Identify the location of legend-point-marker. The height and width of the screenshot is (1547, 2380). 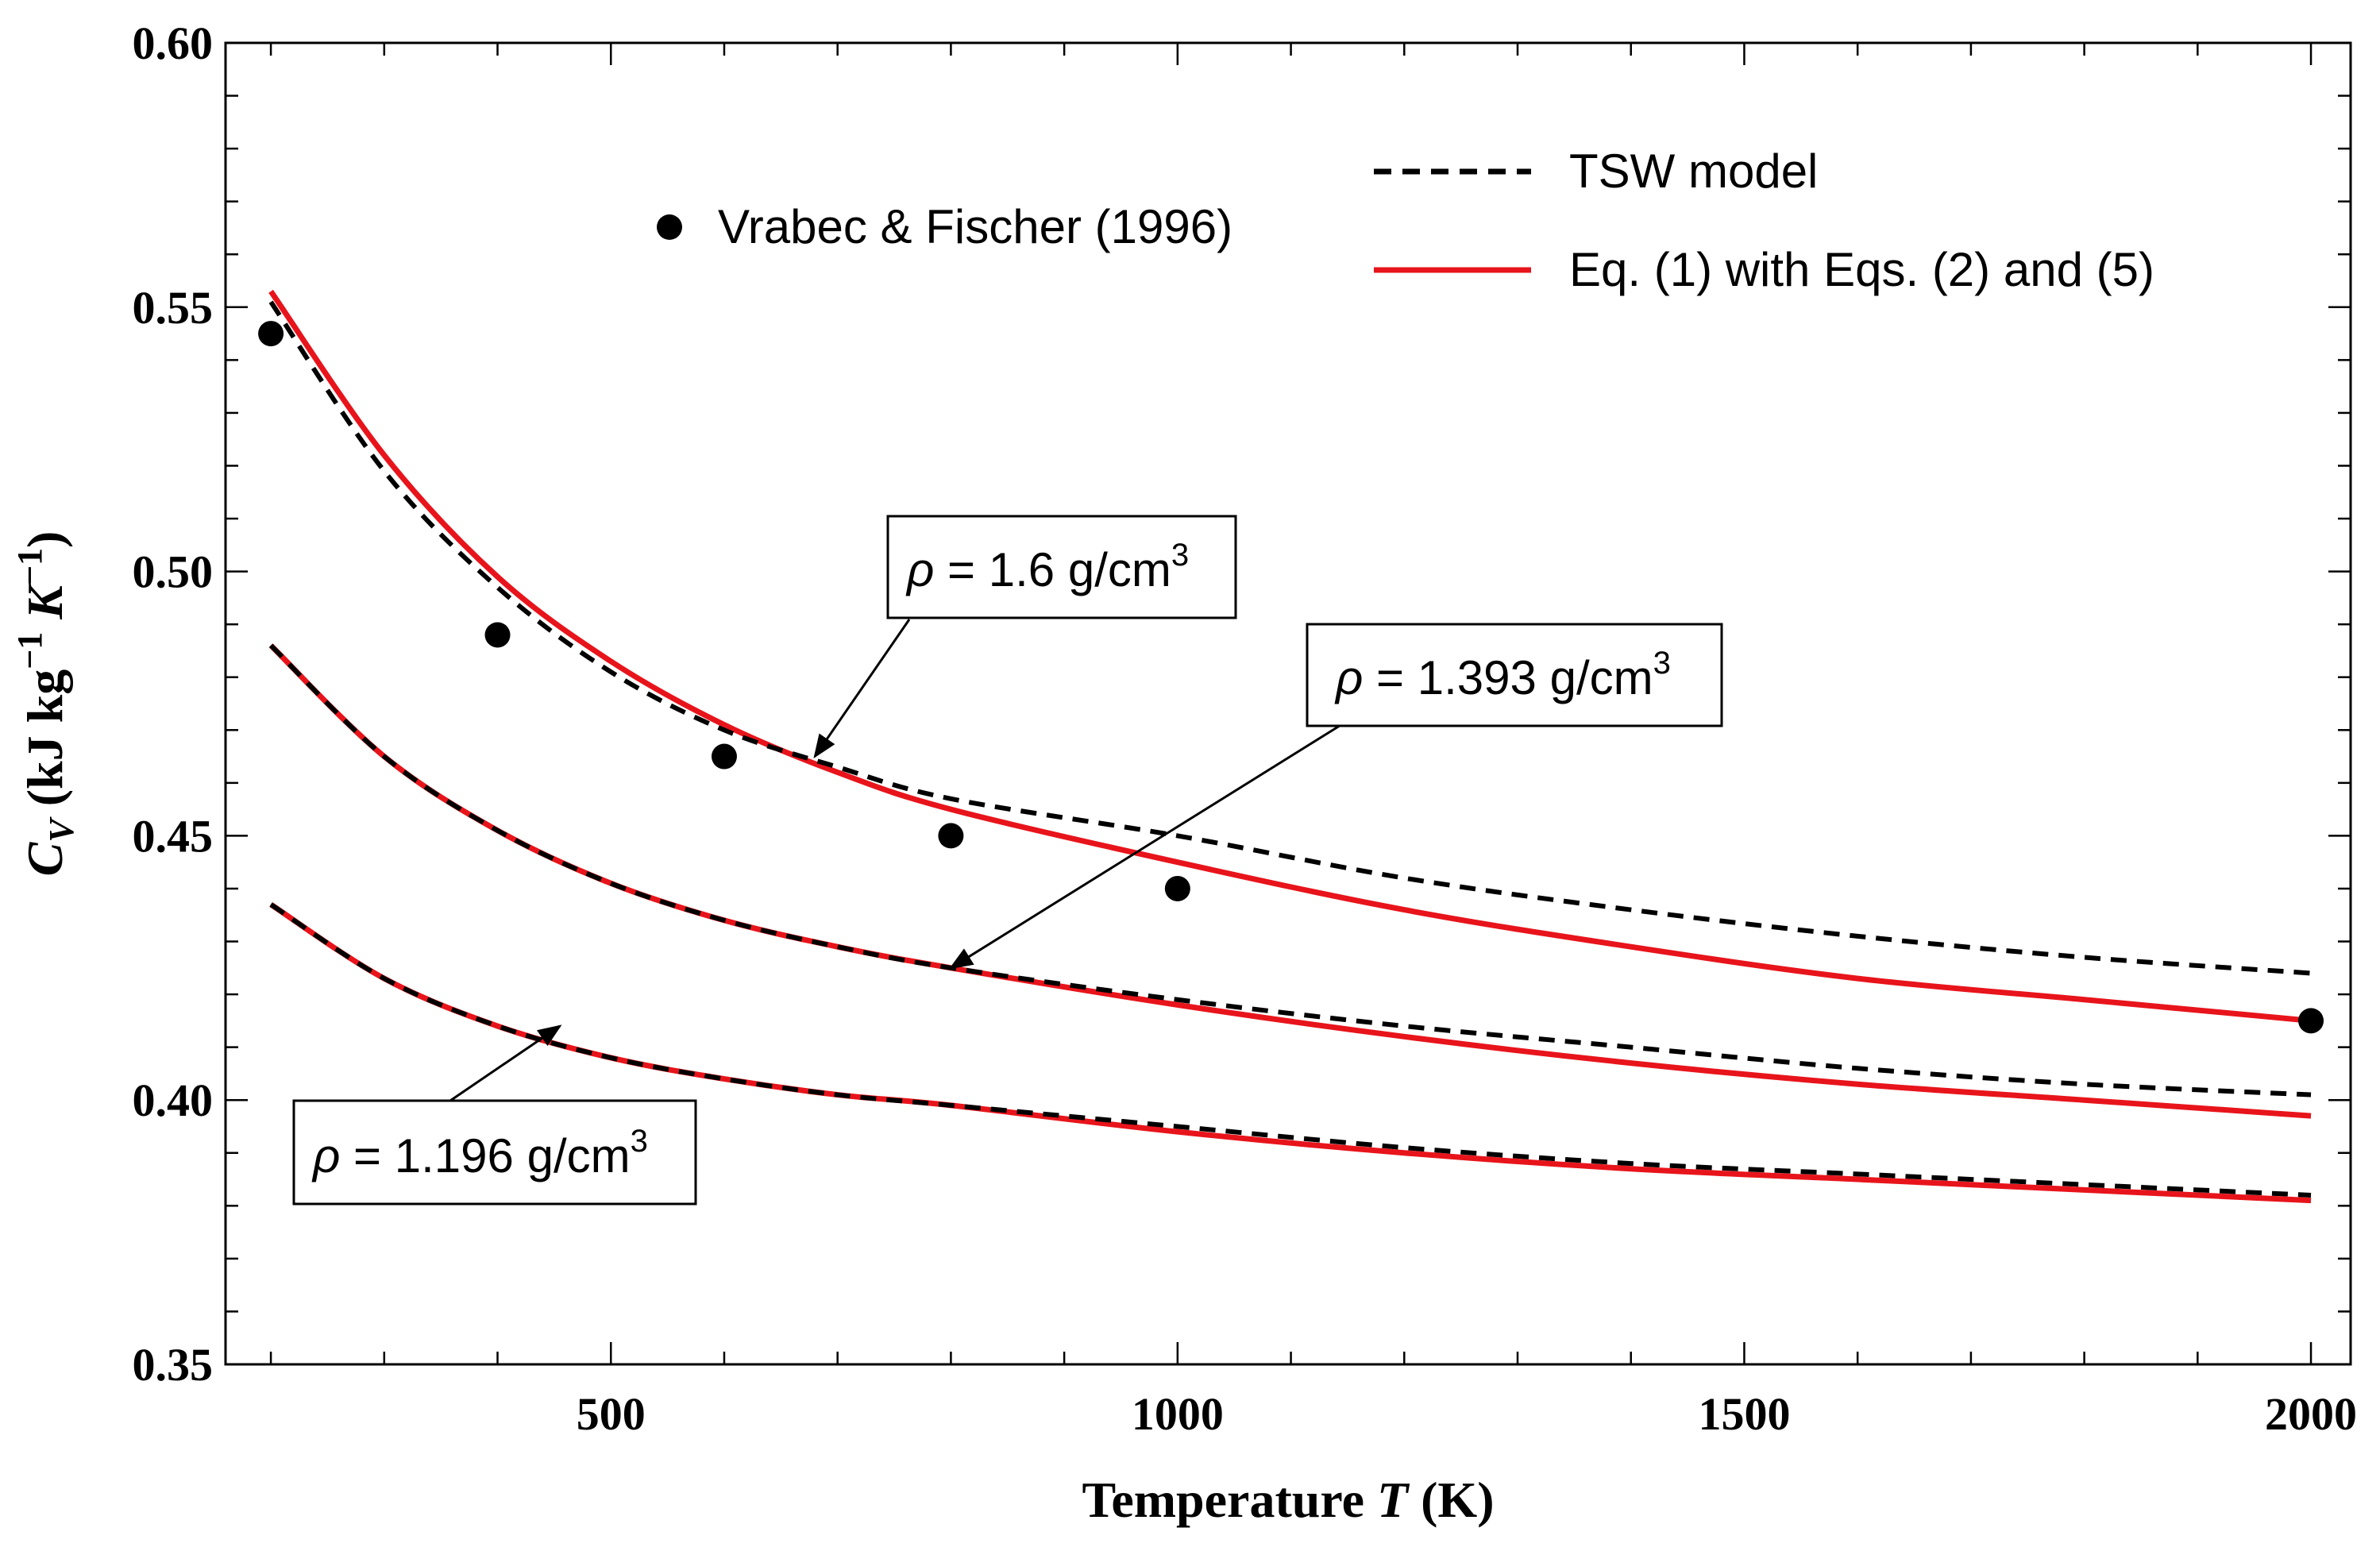
(669, 227).